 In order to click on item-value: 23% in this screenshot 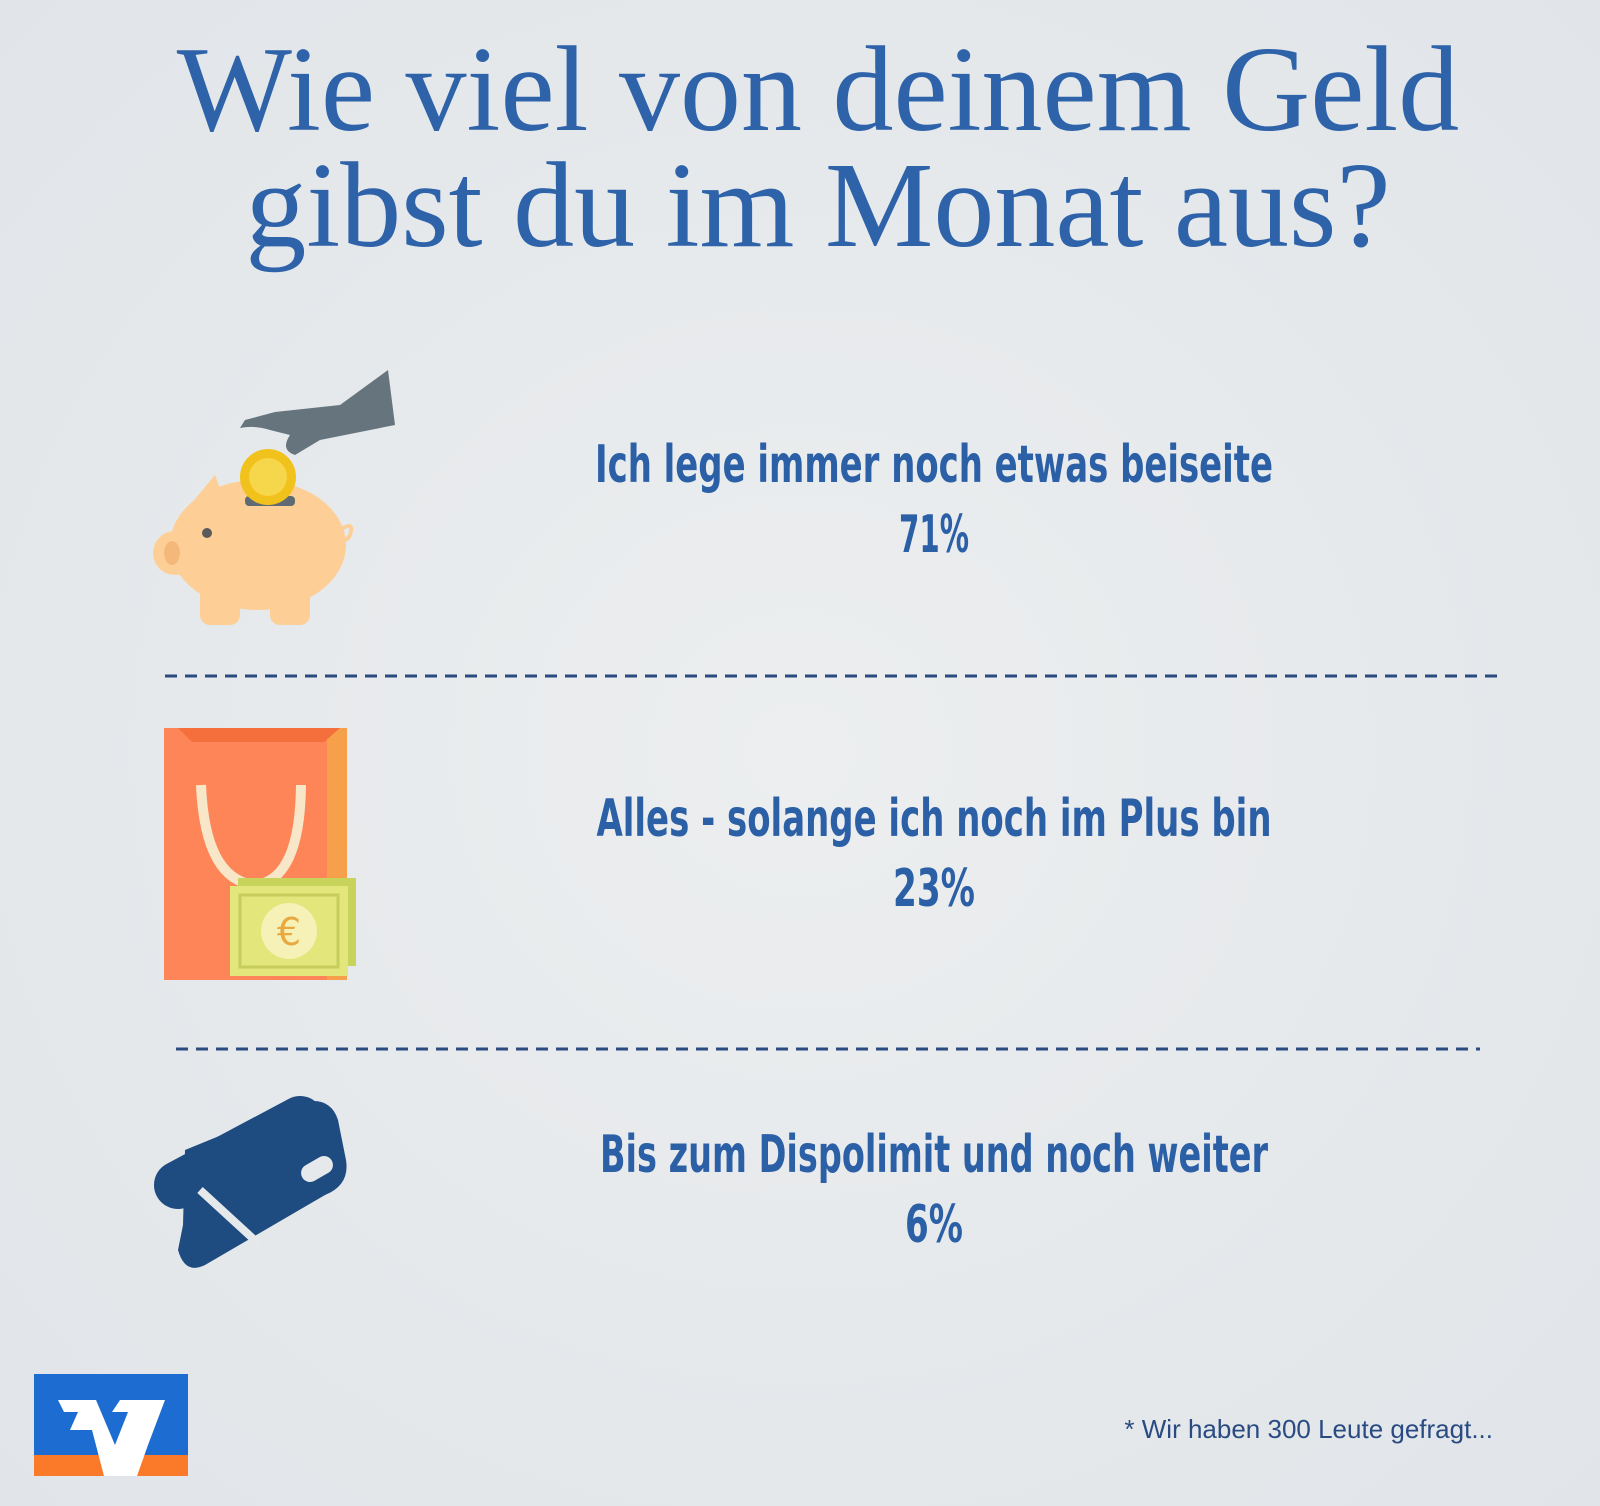, I will do `click(934, 889)`.